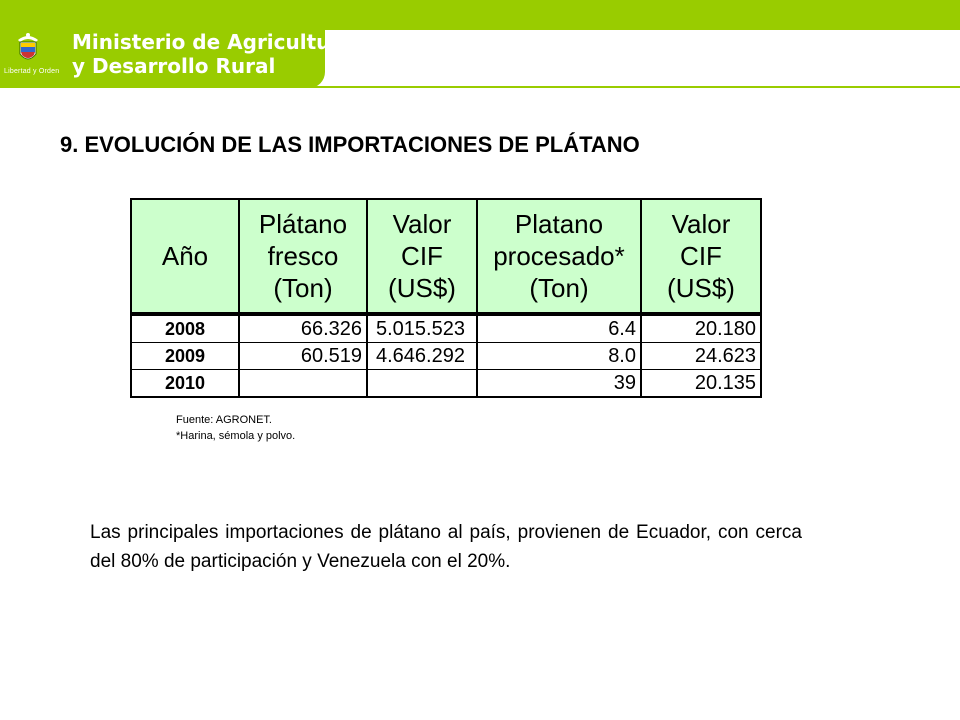 The image size is (960, 720). I want to click on footnote-line: *Harina, sémola y polvo., so click(236, 436).